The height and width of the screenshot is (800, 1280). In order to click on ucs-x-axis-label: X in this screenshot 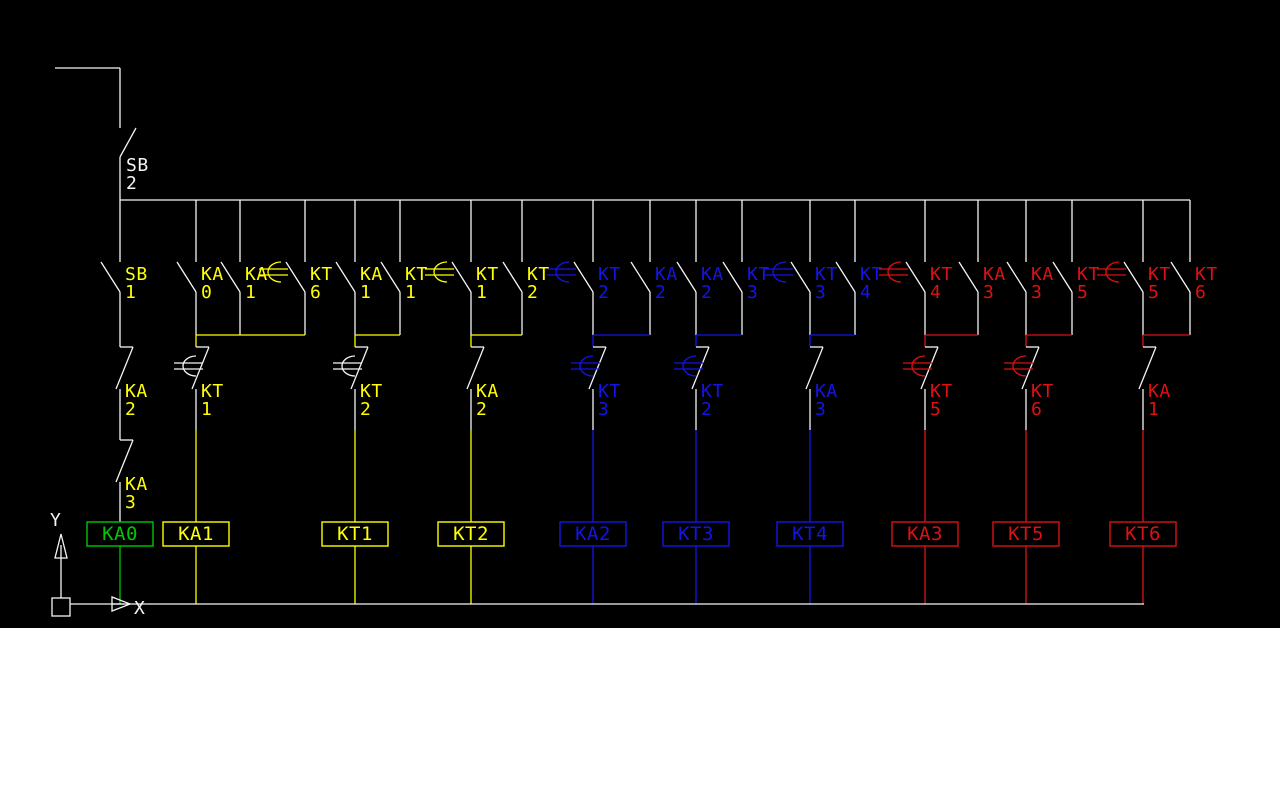, I will do `click(139, 608)`.